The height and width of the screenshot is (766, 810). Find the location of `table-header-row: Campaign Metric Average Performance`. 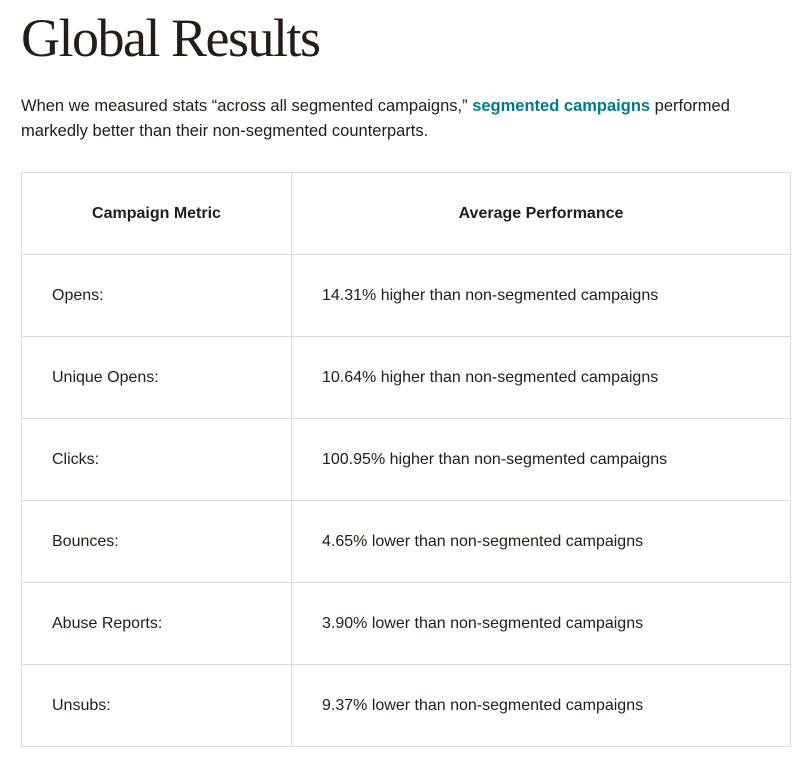

table-header-row: Campaign Metric Average Performance is located at coordinates (406, 213).